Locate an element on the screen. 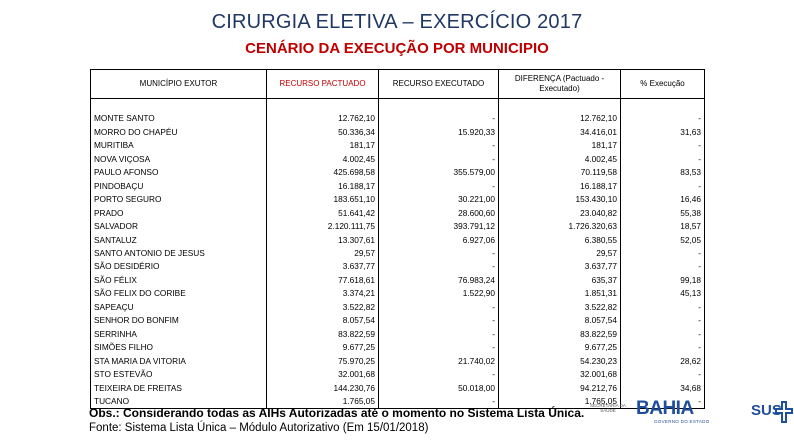  cell-municipio: PINDOBAÇU is located at coordinates (178, 186).